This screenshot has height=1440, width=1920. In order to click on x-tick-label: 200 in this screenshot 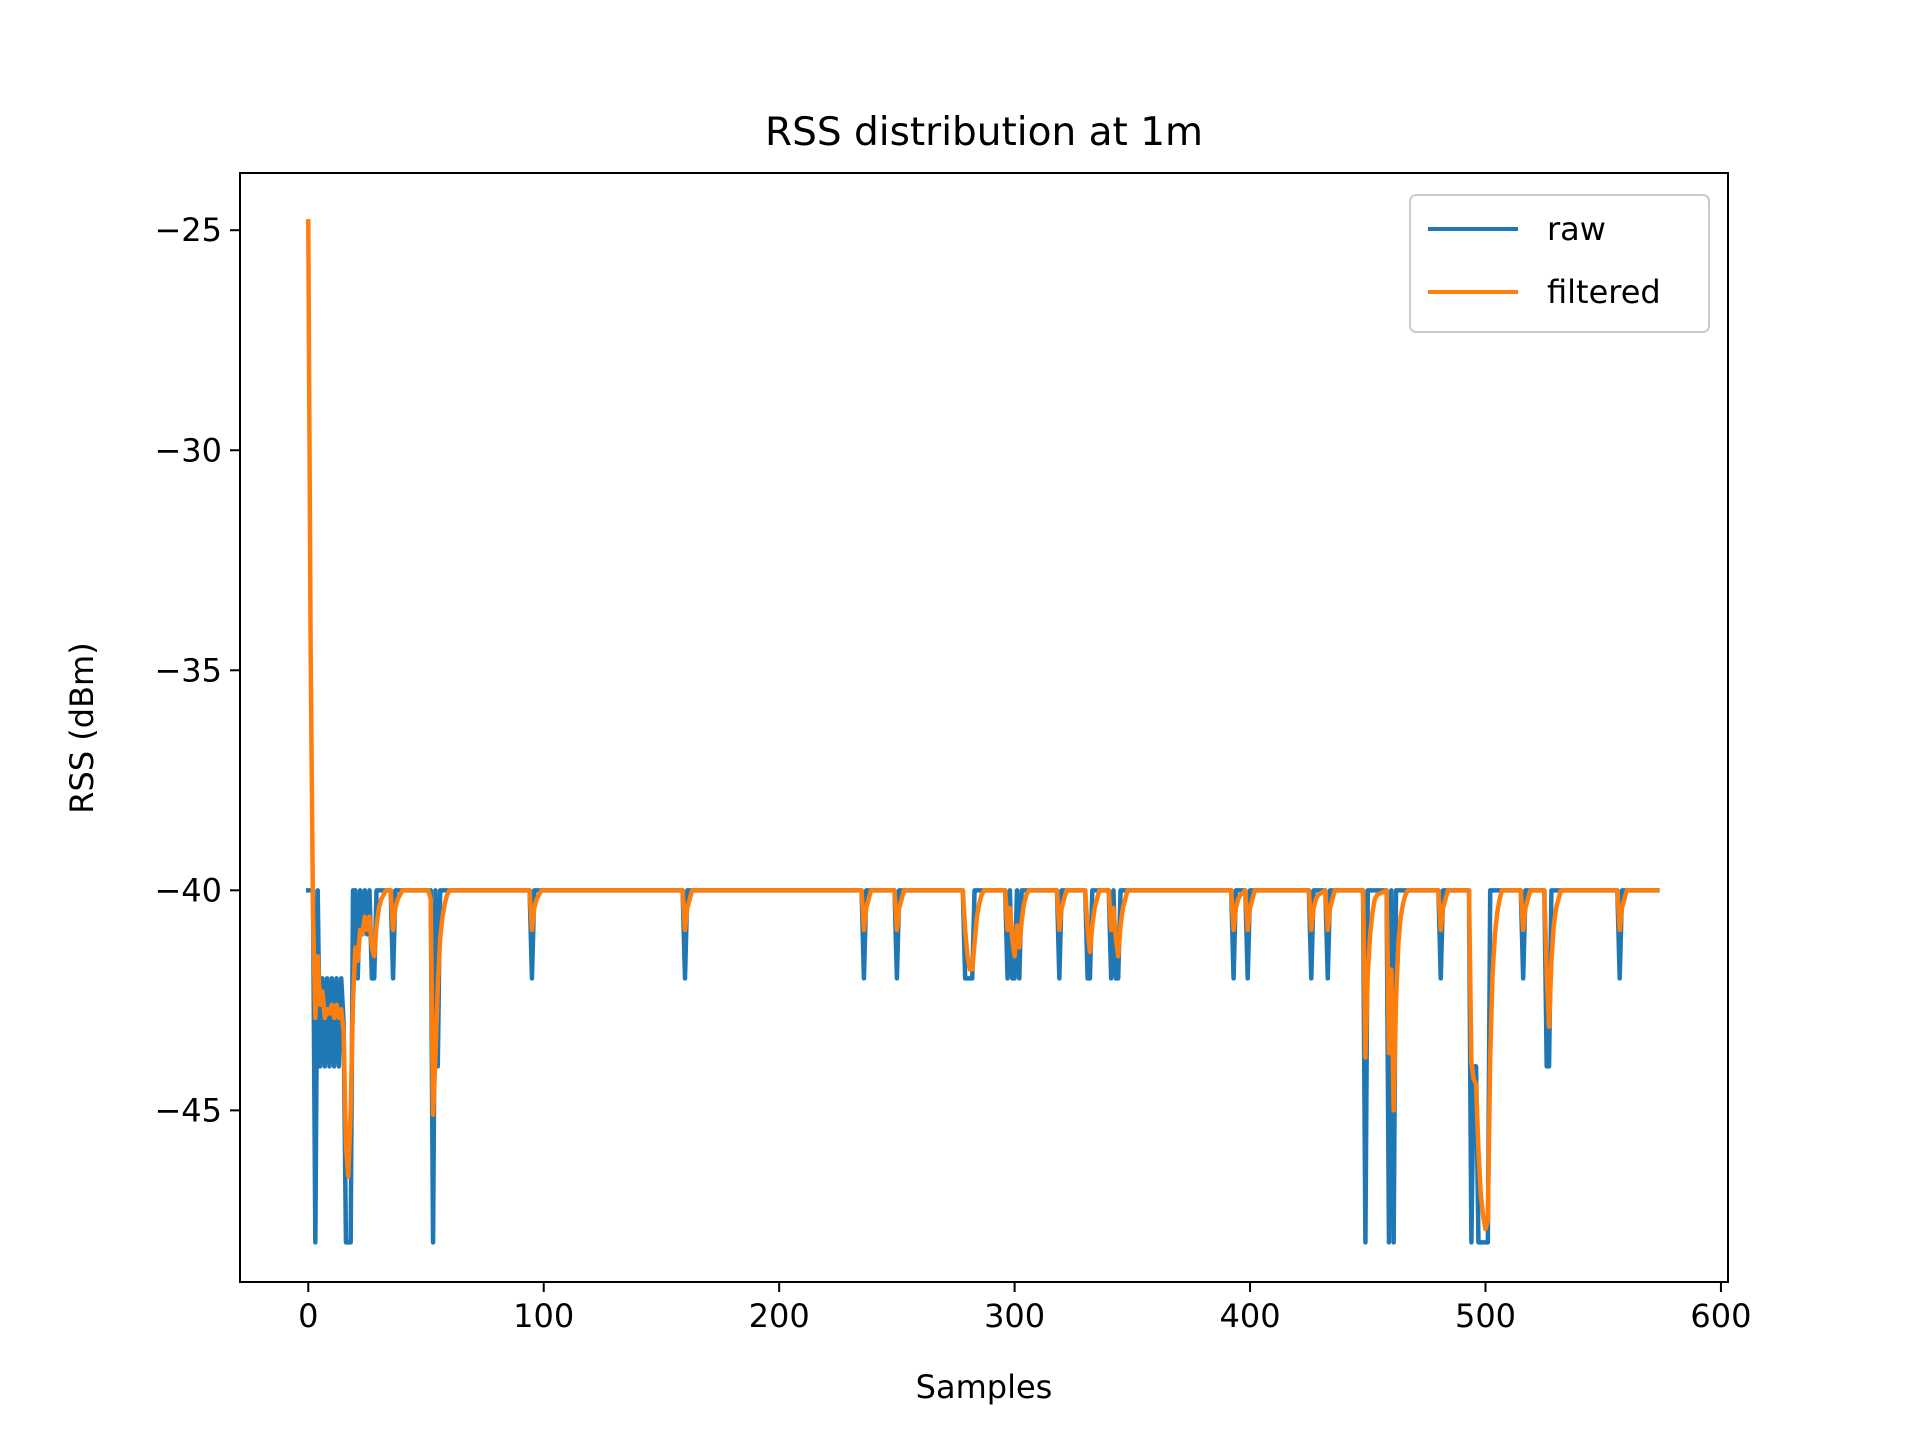, I will do `click(779, 1316)`.